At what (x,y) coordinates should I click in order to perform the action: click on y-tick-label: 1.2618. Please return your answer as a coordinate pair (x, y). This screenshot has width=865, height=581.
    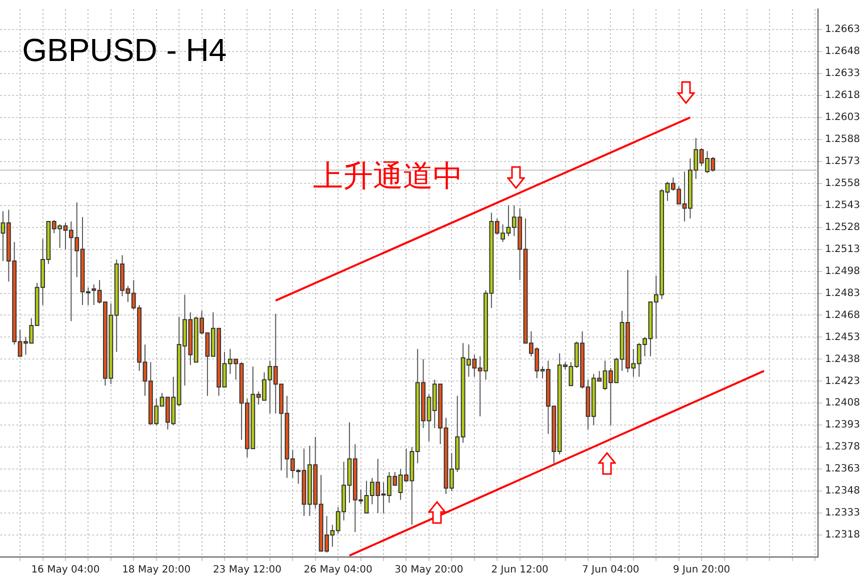
    Looking at the image, I should click on (842, 96).